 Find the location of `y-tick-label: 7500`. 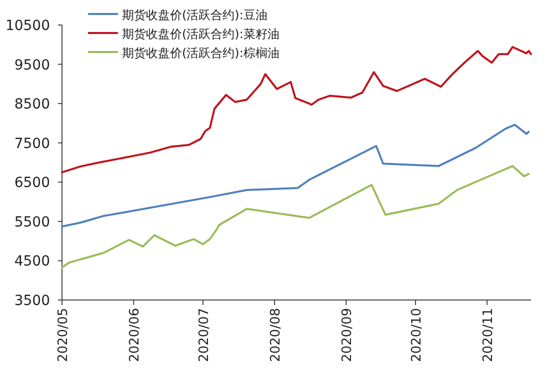

y-tick-label: 7500 is located at coordinates (32, 144).